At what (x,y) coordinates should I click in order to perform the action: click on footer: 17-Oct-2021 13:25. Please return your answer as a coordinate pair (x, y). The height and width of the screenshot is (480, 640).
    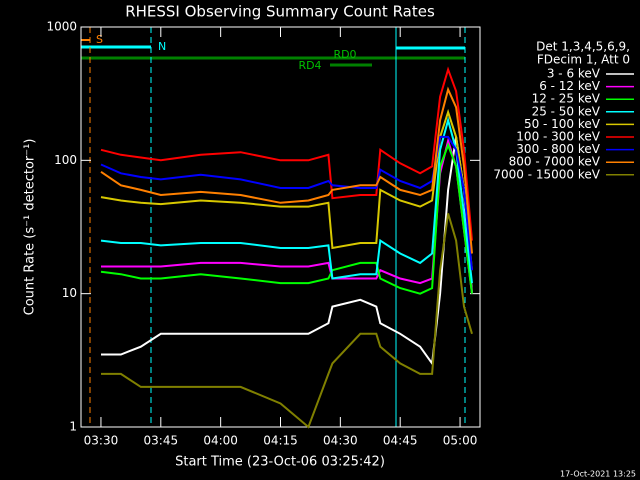
    Looking at the image, I should click on (598, 474).